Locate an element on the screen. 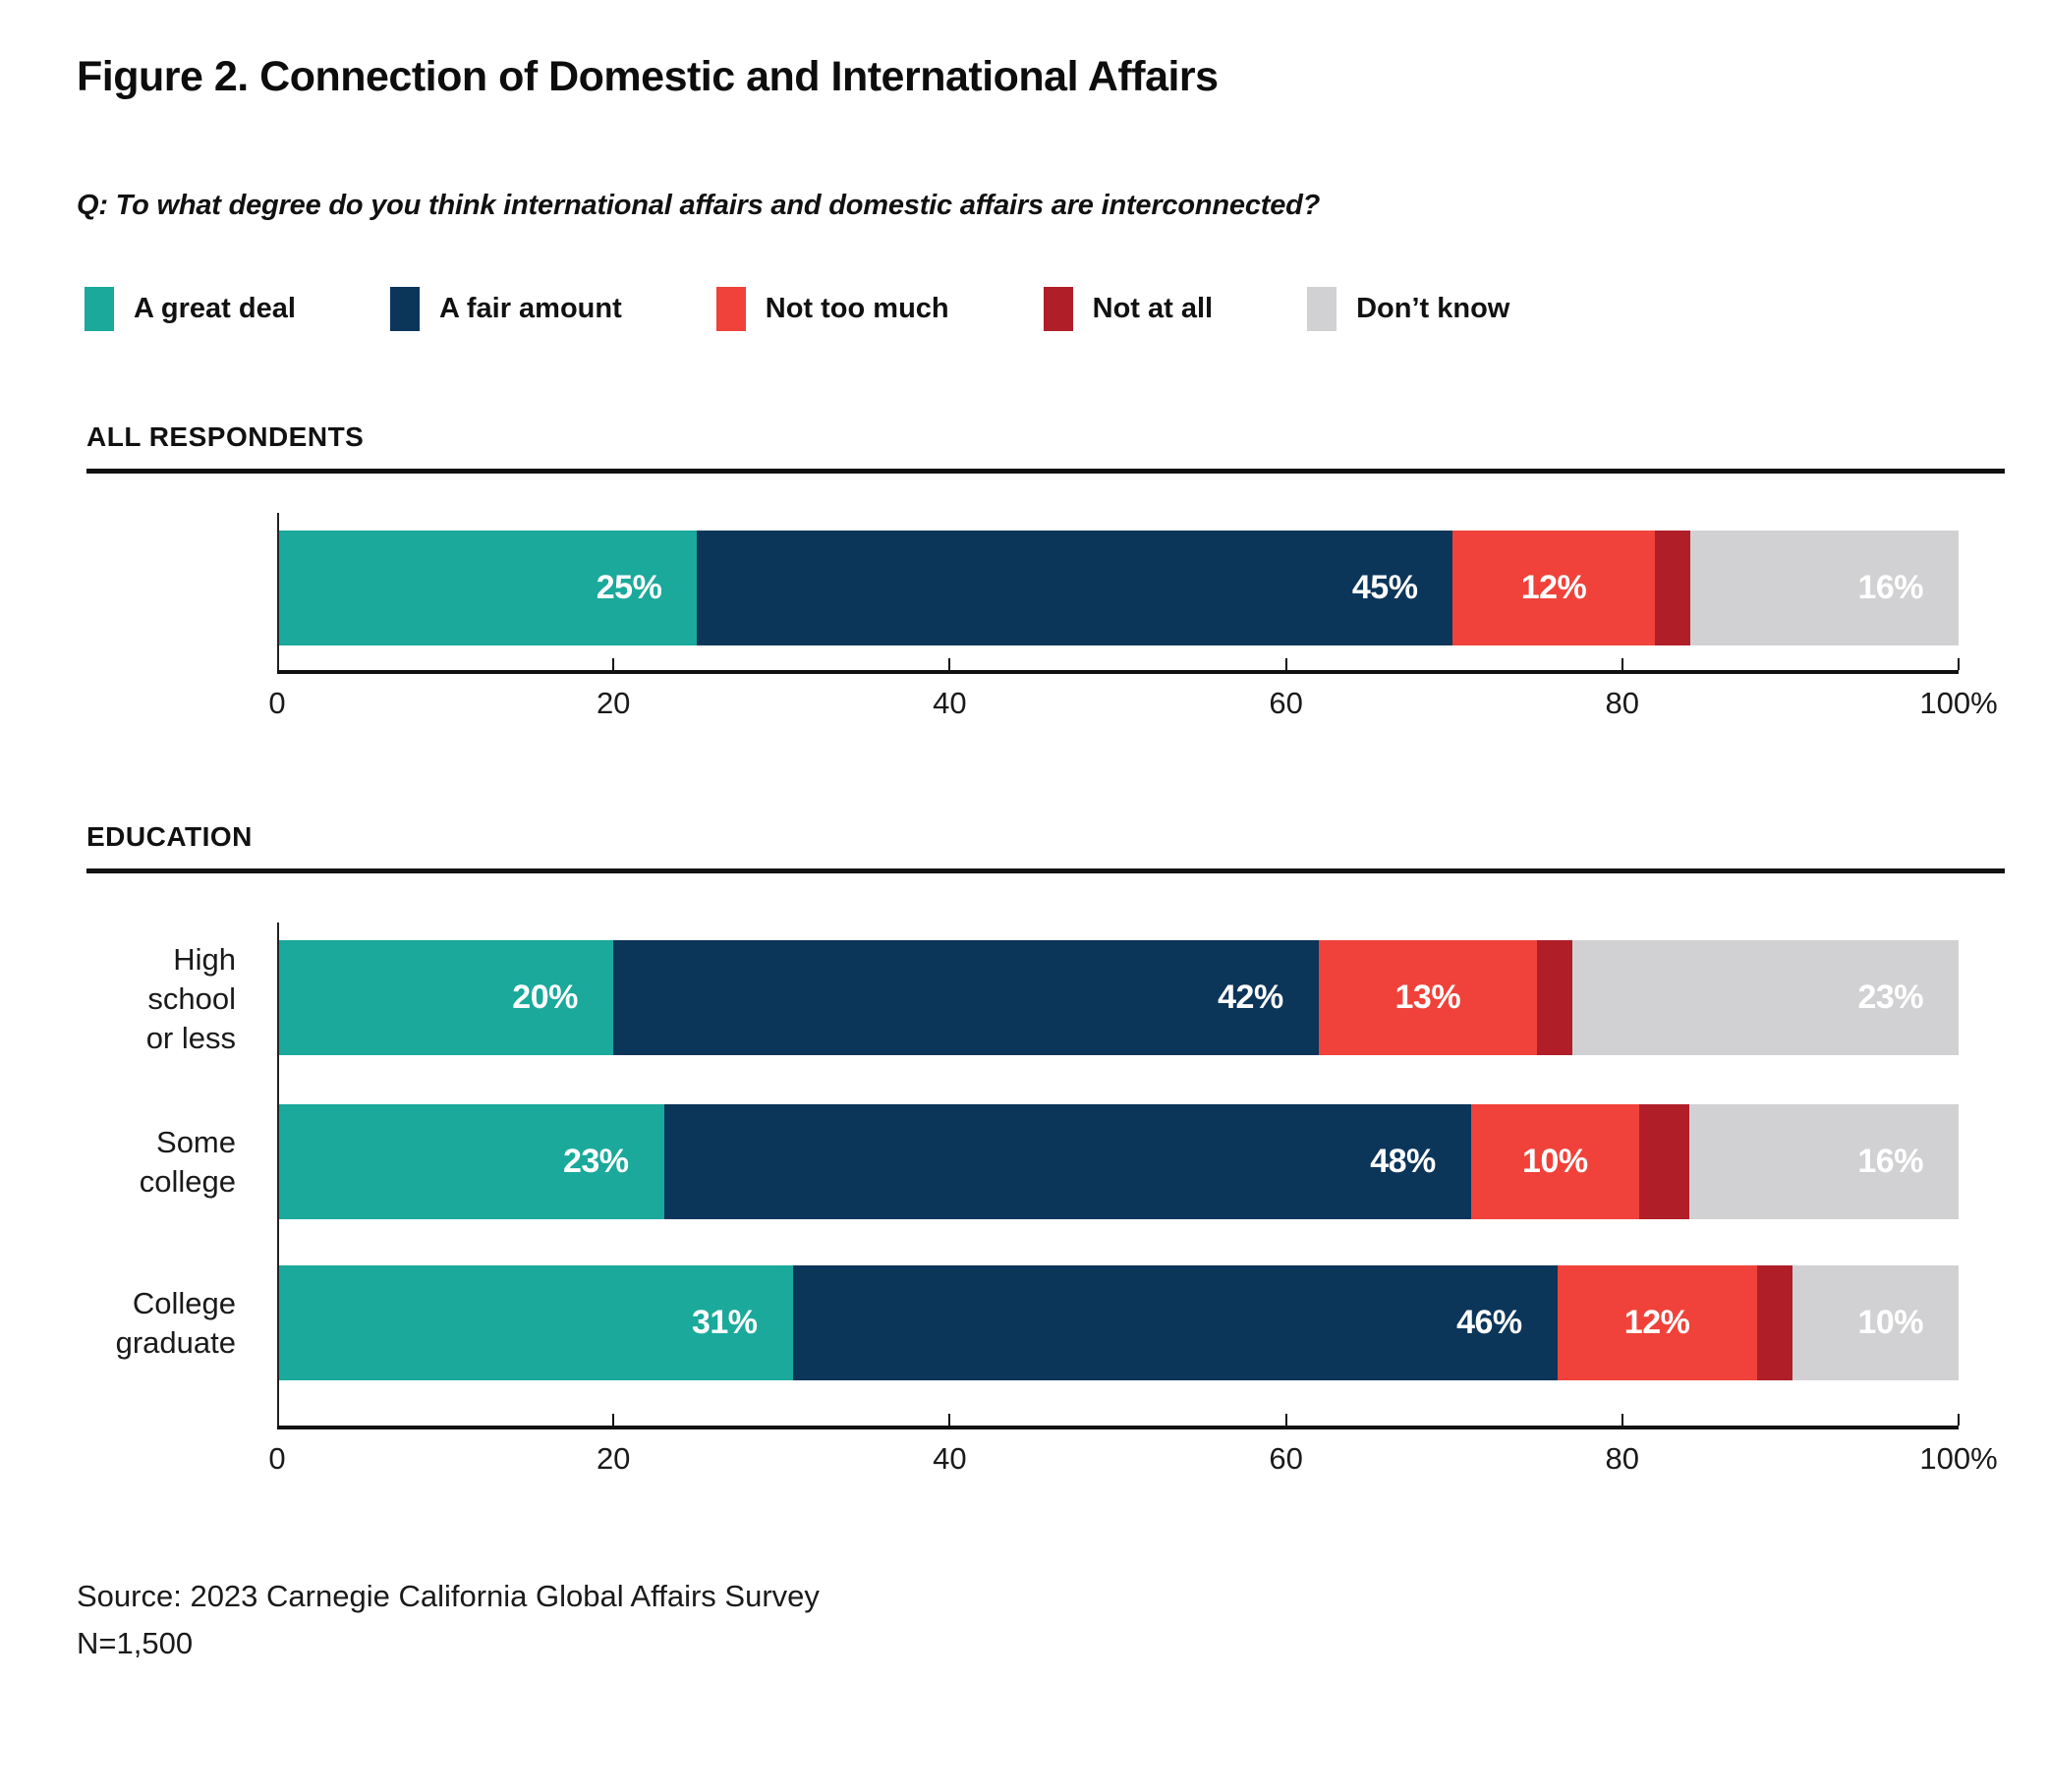 The width and height of the screenshot is (2048, 1792). legend-item-not-at-all: Not at all is located at coordinates (1128, 309).